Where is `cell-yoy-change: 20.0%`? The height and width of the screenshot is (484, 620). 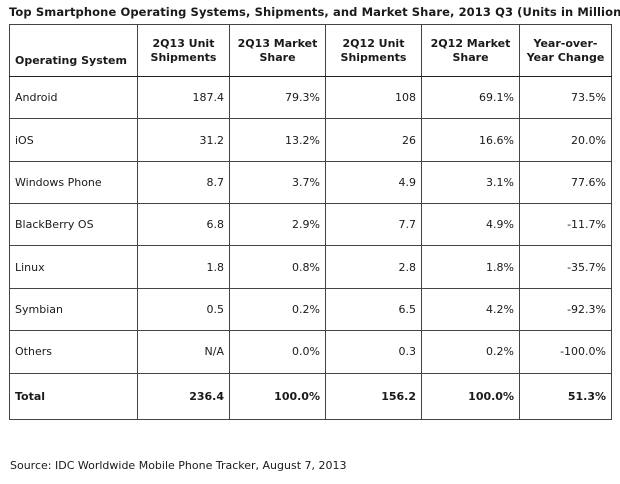 cell-yoy-change: 20.0% is located at coordinates (565, 140).